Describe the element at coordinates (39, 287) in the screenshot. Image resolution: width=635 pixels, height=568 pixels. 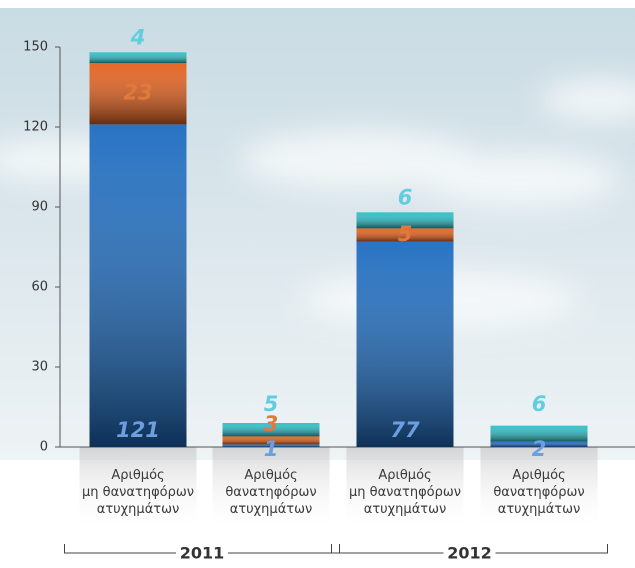
I see `y-tick-label: 60` at that location.